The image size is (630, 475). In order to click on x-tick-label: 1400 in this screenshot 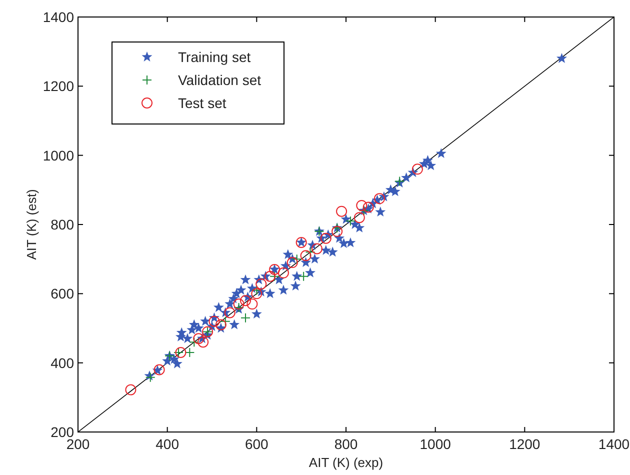, I will do `click(614, 444)`.